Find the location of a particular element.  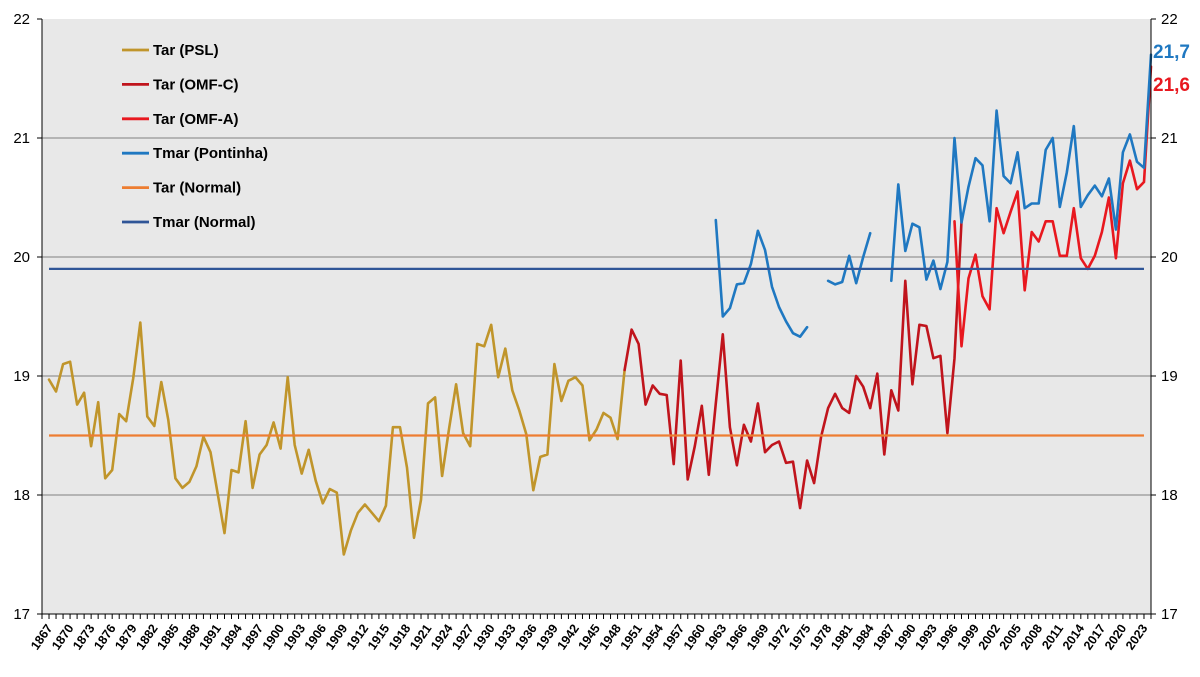

end-labels: 21,7 21,6 is located at coordinates (1171, 69).